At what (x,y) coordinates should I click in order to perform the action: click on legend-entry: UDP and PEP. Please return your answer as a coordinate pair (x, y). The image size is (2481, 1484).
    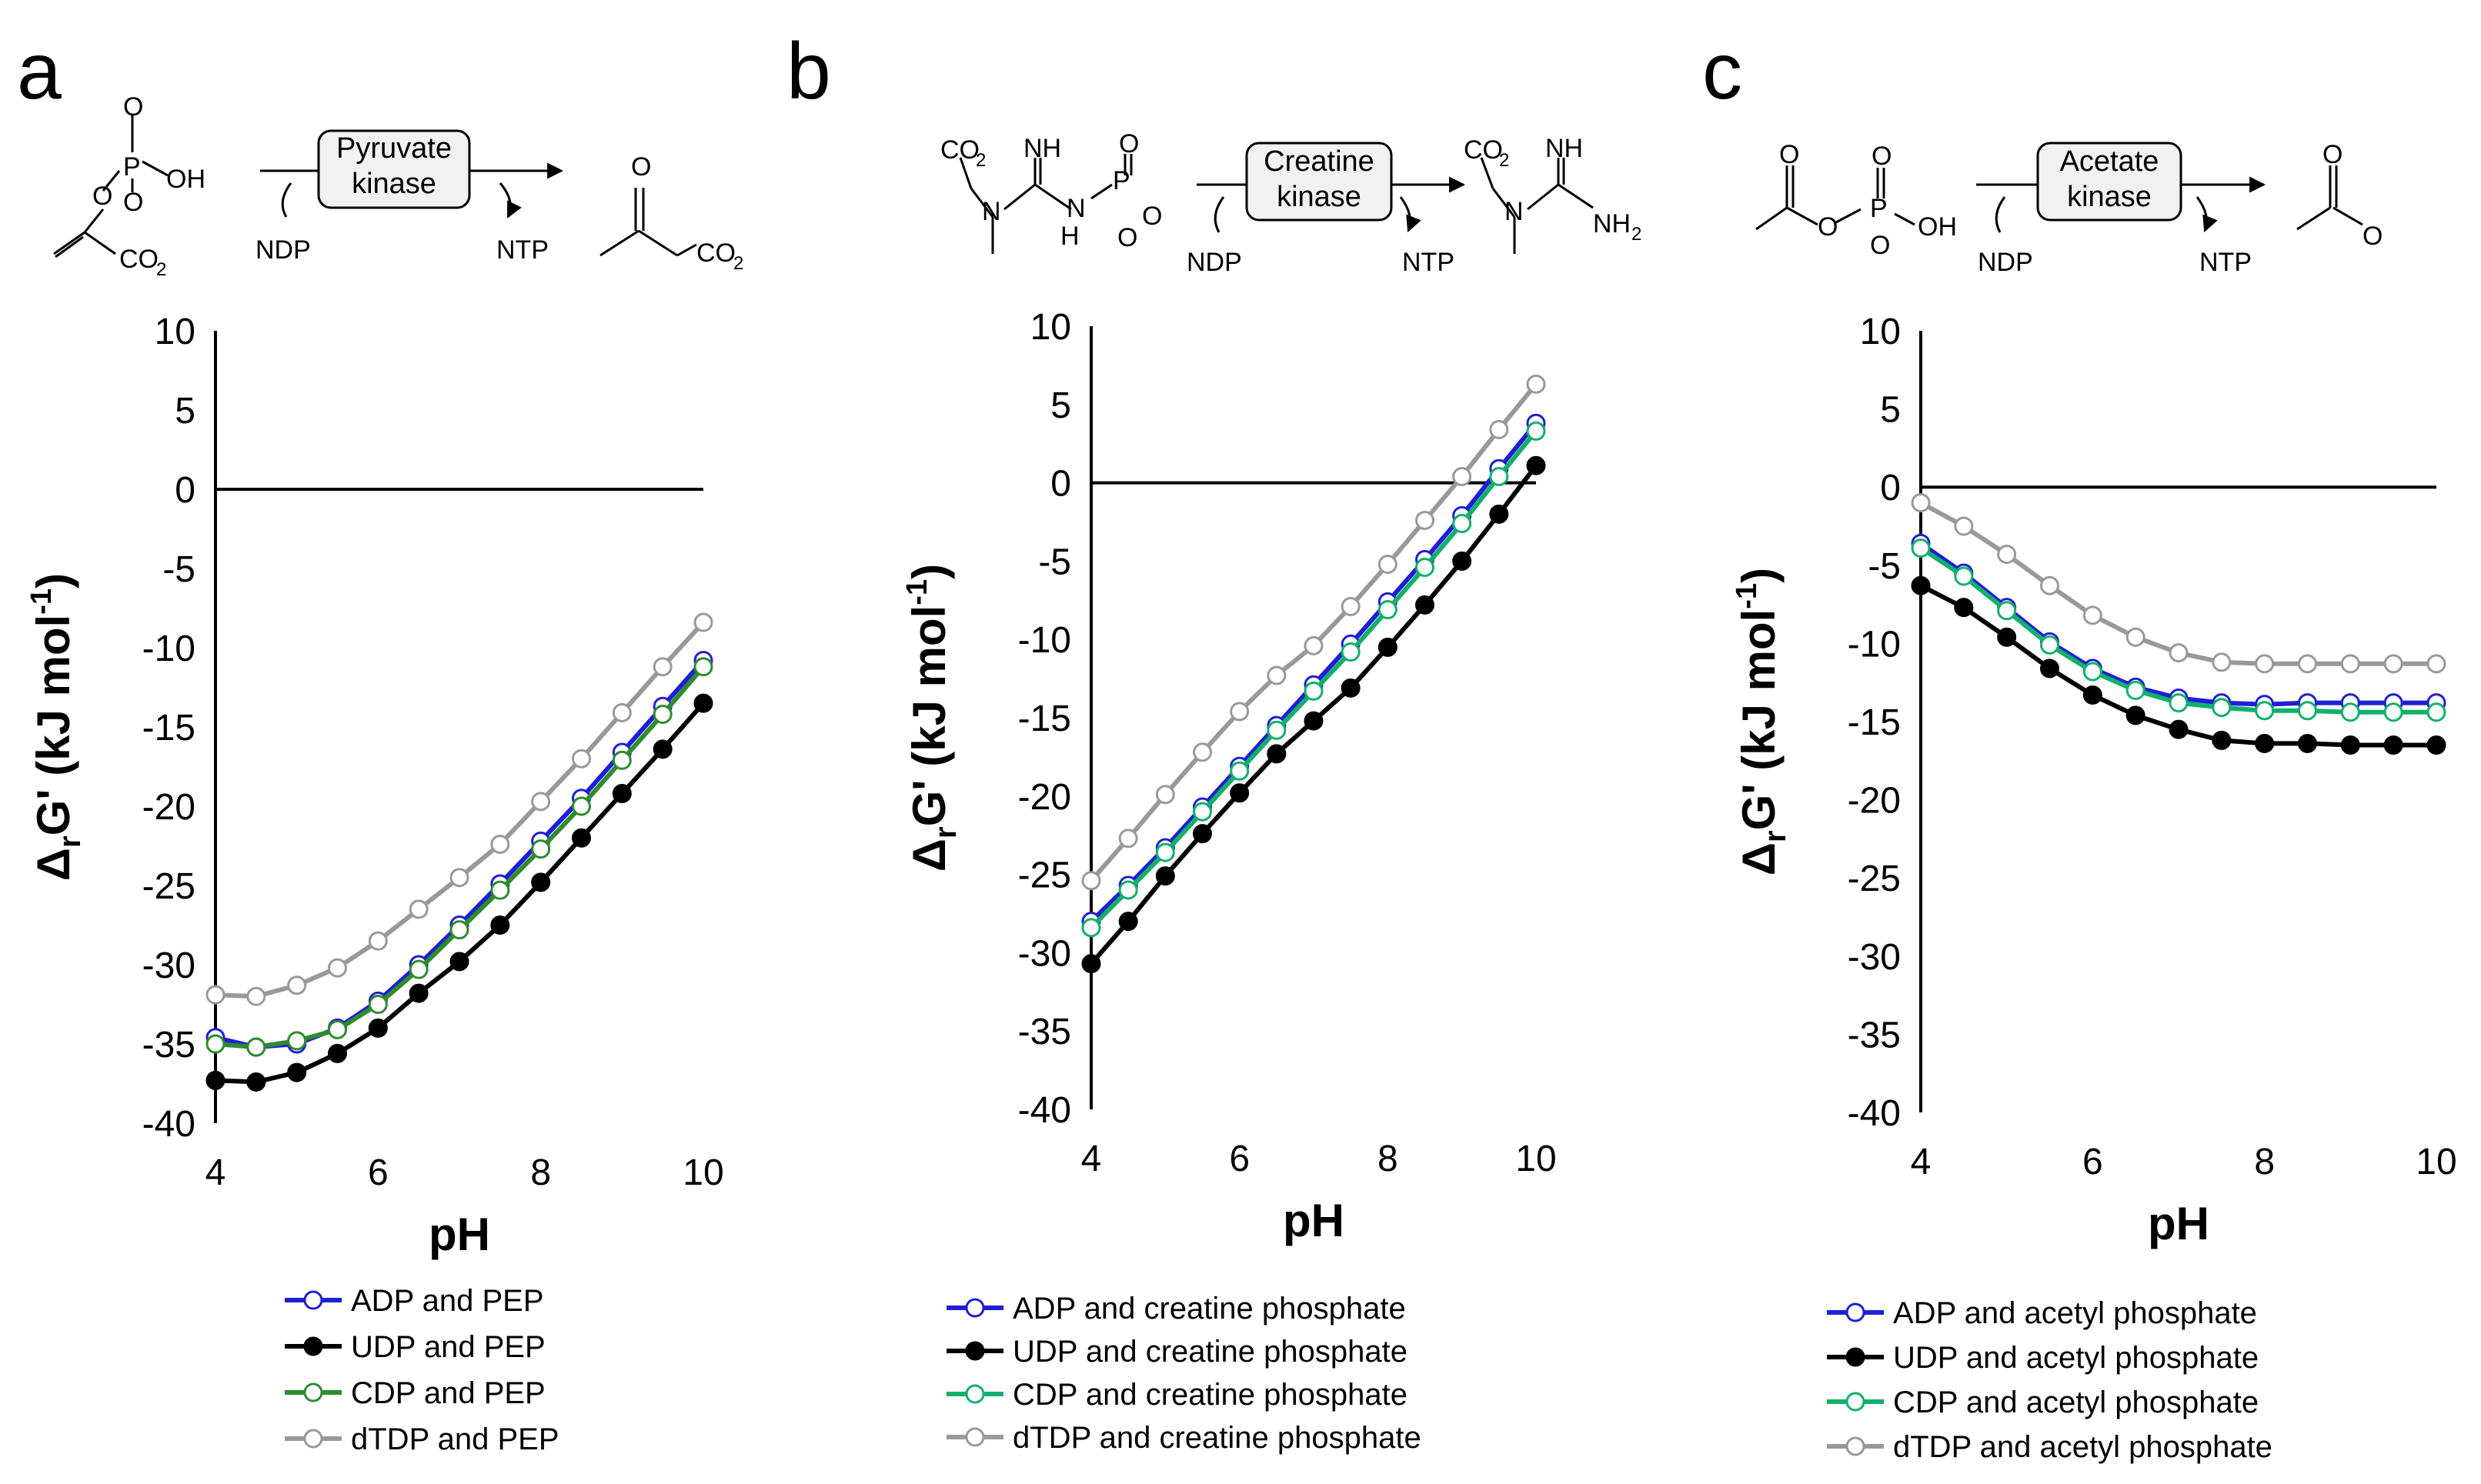
    Looking at the image, I should click on (448, 1347).